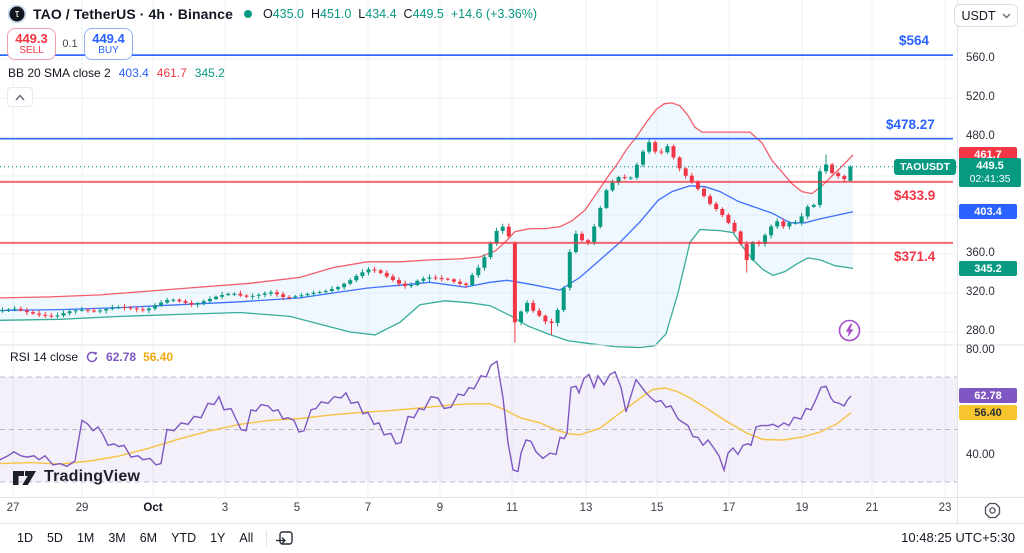 The image size is (1024, 553). What do you see at coordinates (25, 538) in the screenshot?
I see `range-button-1D: 1D` at bounding box center [25, 538].